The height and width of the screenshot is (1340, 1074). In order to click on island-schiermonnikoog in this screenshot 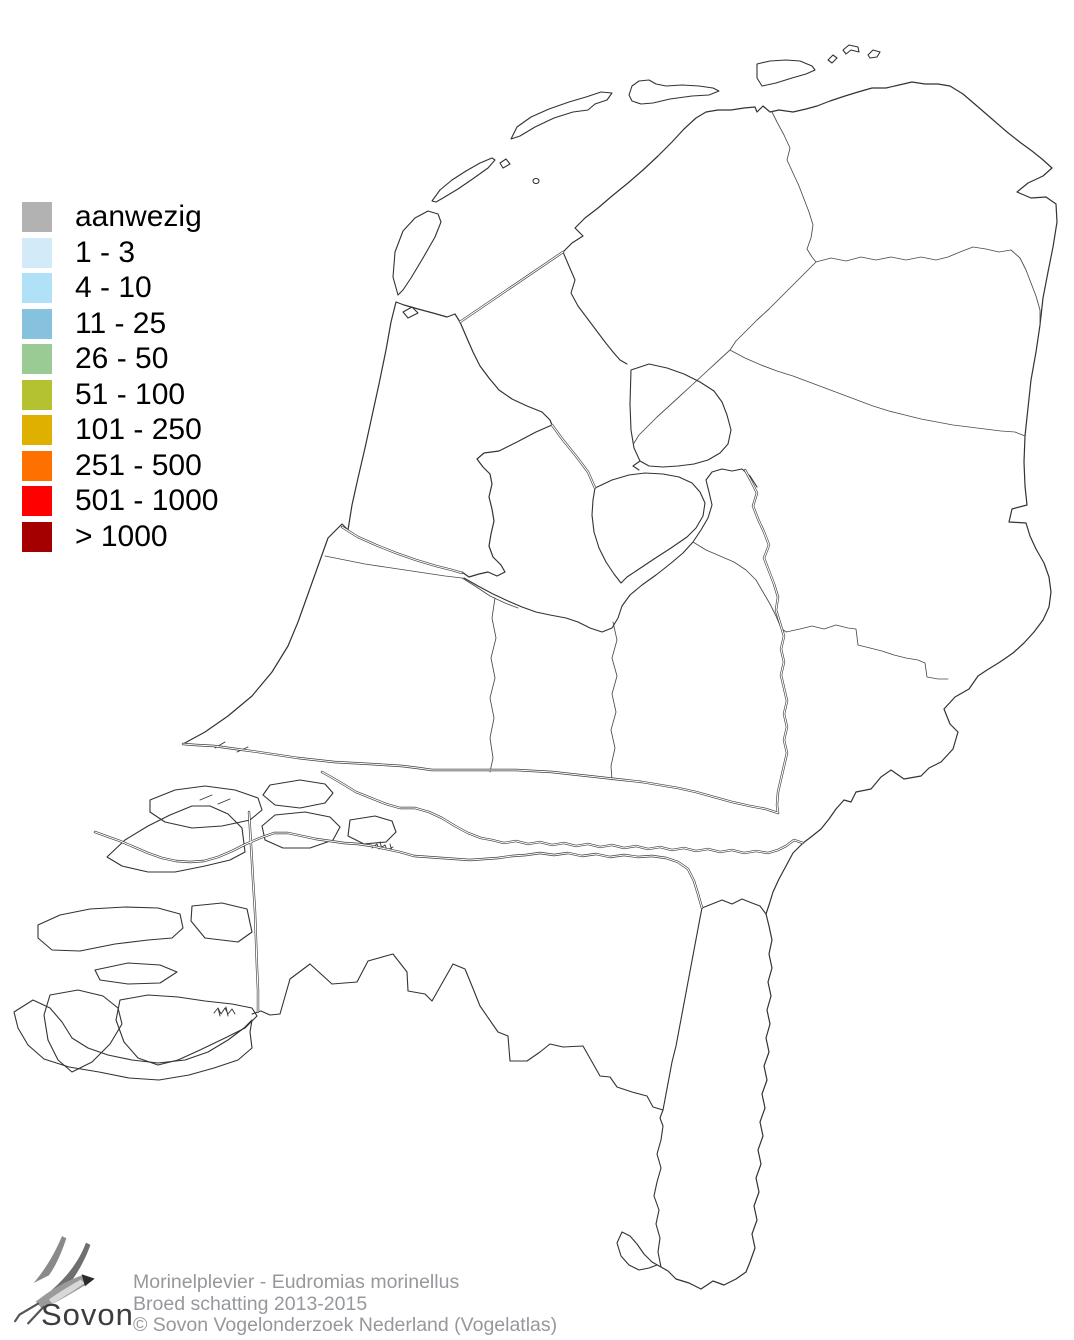, I will do `click(786, 73)`.